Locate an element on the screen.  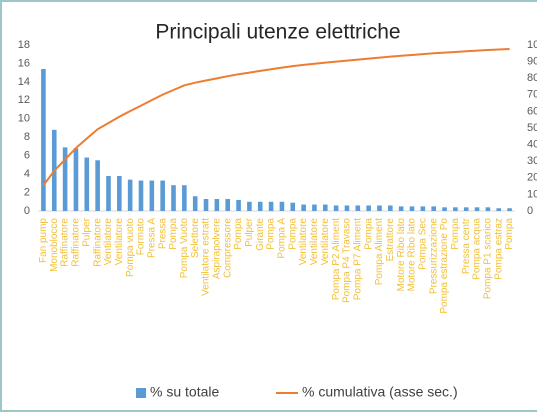
x-tick-label: Pompa Sec is located at coordinates (422, 244).